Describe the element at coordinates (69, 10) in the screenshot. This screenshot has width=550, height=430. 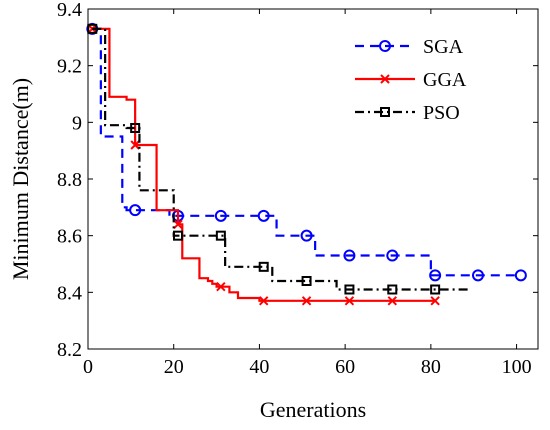
I see `y-tick-label: 9.4` at that location.